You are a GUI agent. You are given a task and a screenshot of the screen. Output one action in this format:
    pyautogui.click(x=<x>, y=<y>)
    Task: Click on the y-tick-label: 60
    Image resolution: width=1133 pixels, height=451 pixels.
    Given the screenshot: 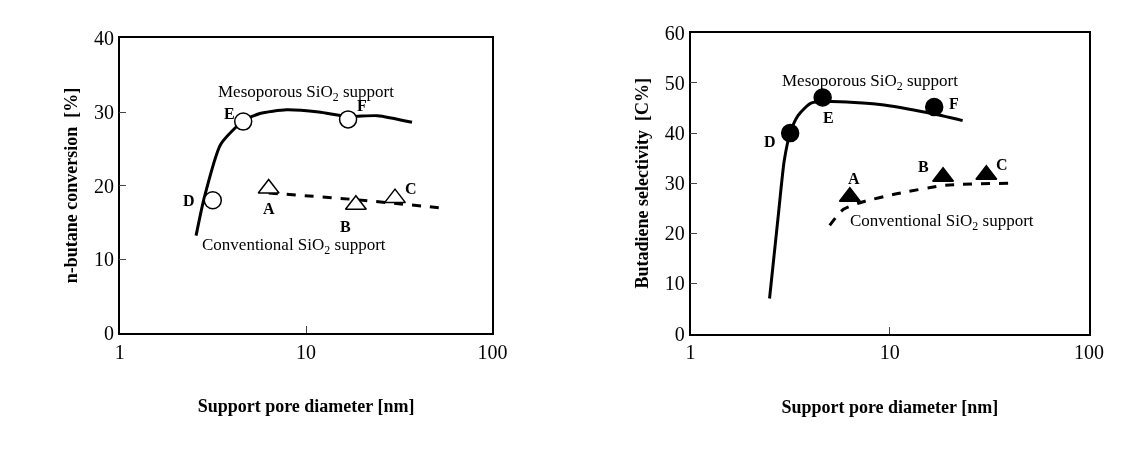 What is the action you would take?
    pyautogui.click(x=674, y=32)
    